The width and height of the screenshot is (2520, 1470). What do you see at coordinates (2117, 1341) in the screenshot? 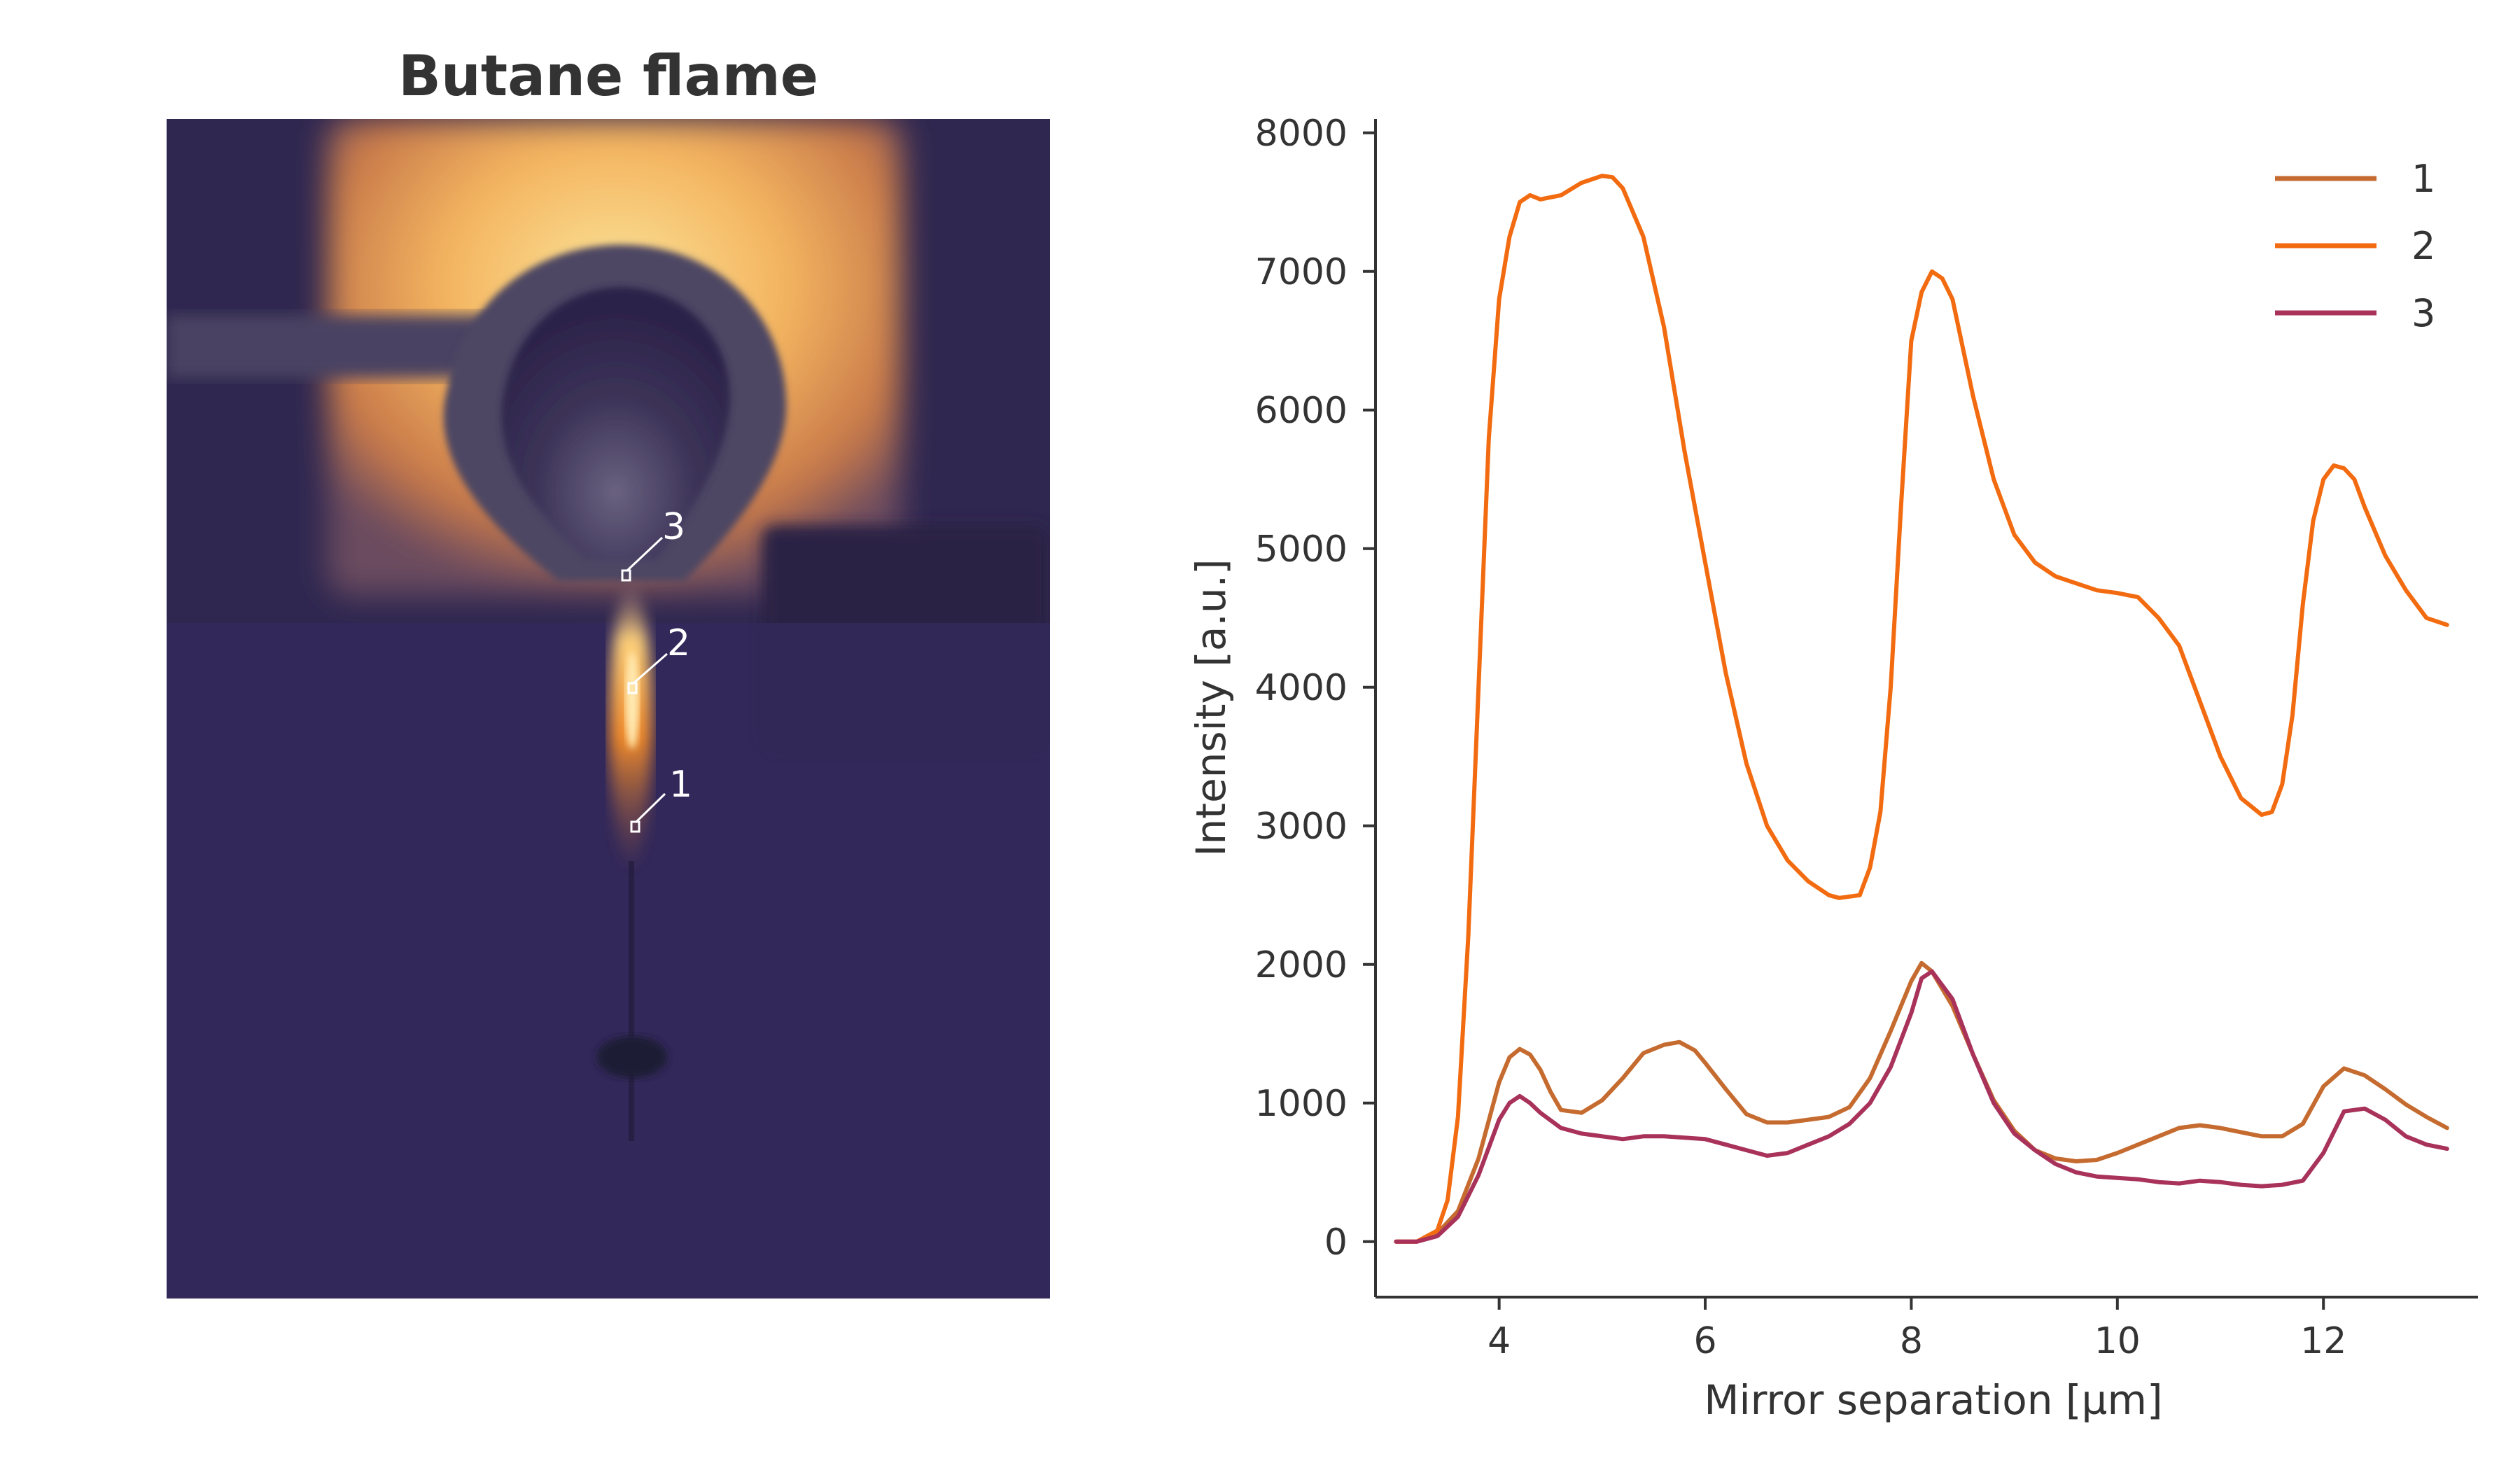
I see `x-tick-label: 10` at bounding box center [2117, 1341].